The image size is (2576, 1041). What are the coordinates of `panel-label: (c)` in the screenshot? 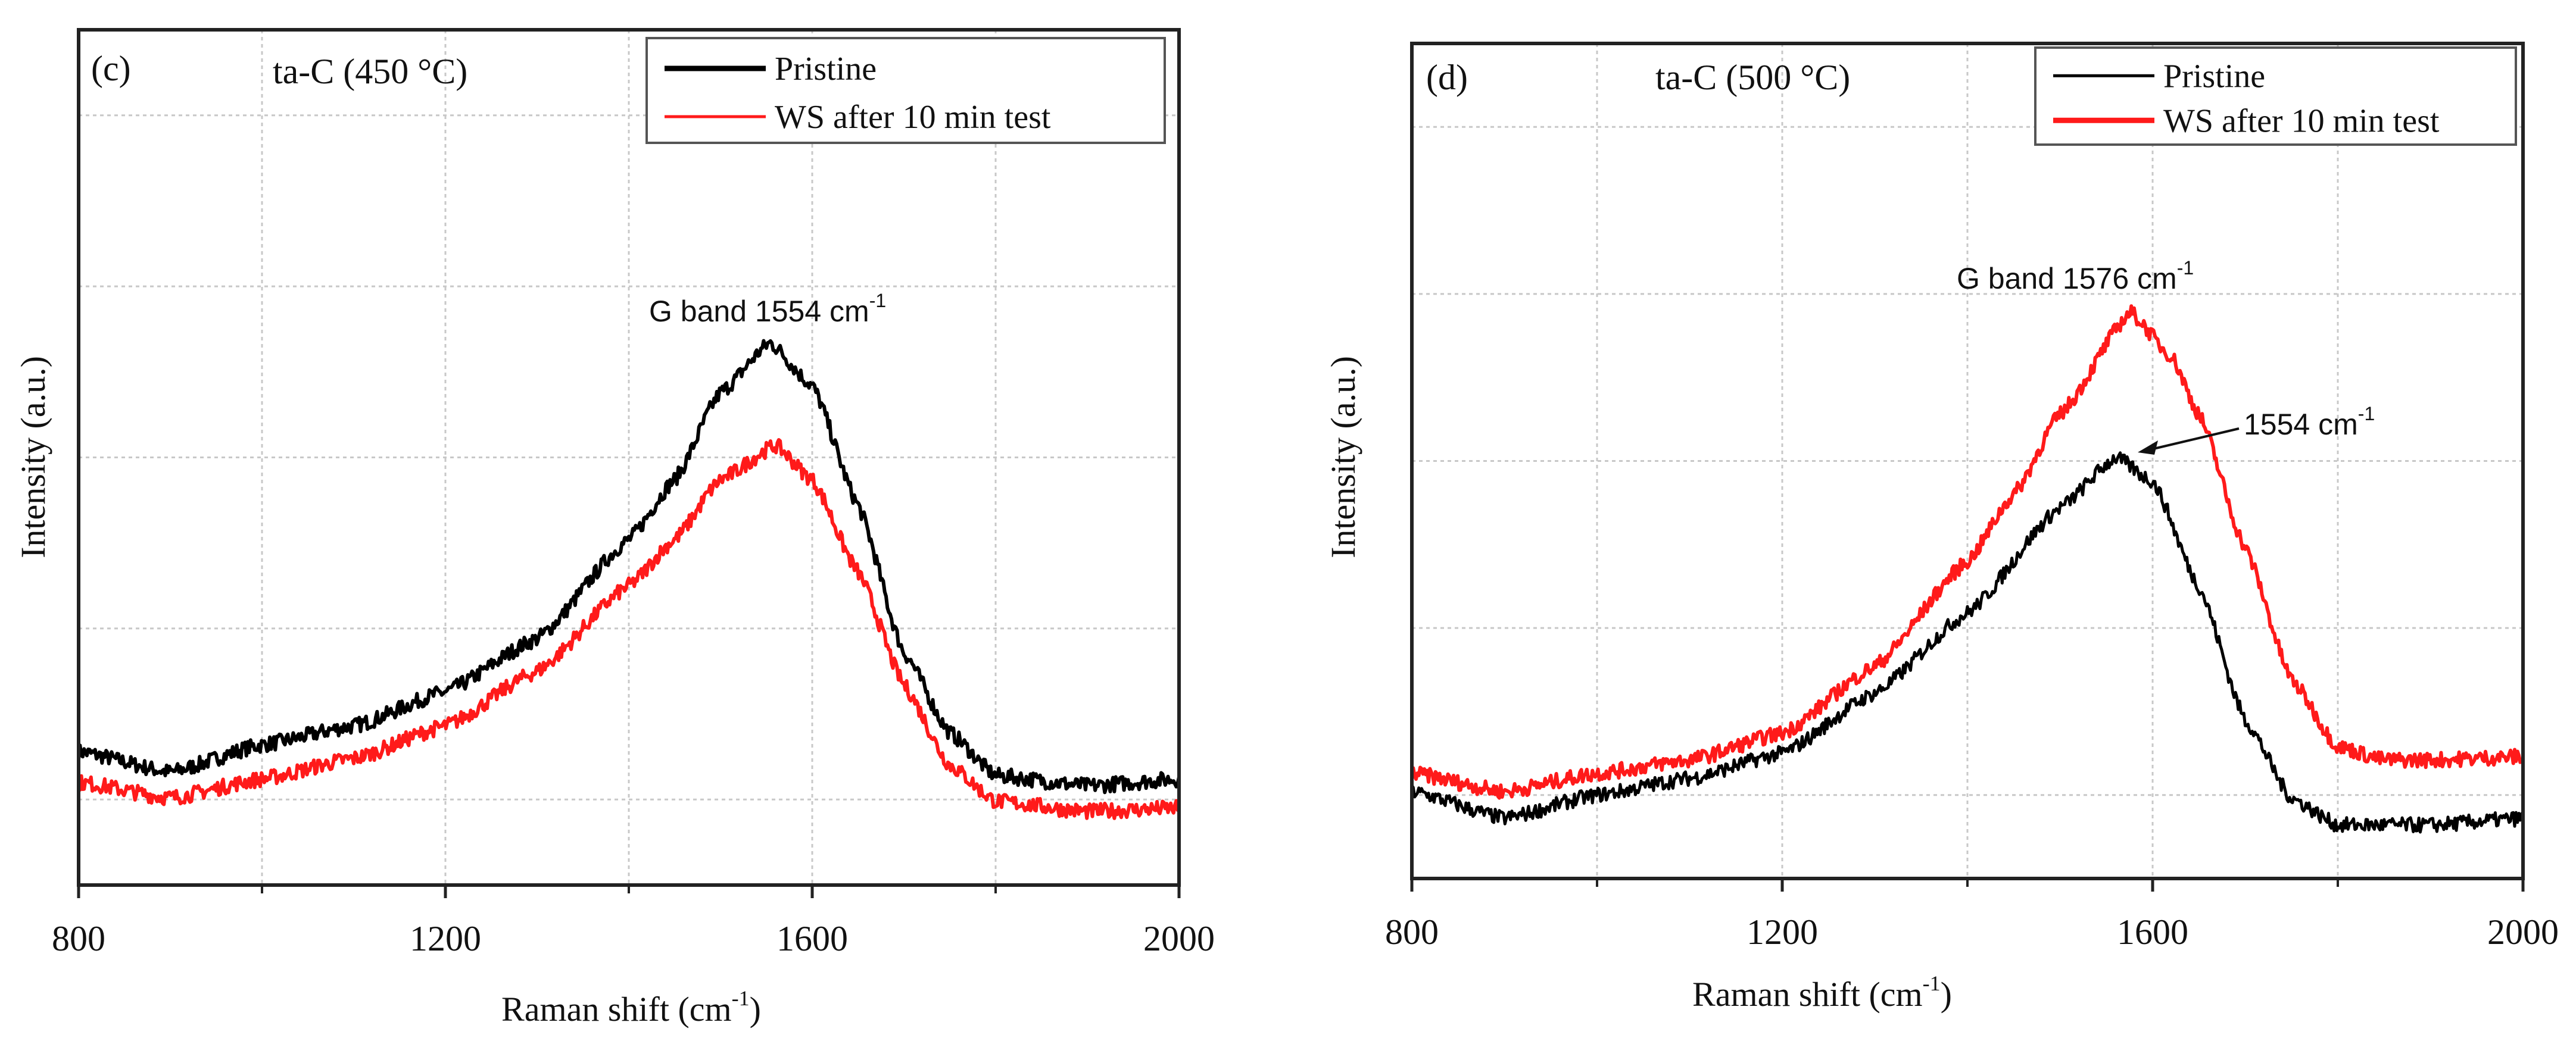 It's located at (111, 68).